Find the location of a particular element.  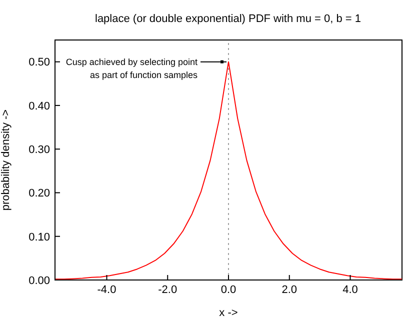

y-tick-label: 0.30 is located at coordinates (39, 150).